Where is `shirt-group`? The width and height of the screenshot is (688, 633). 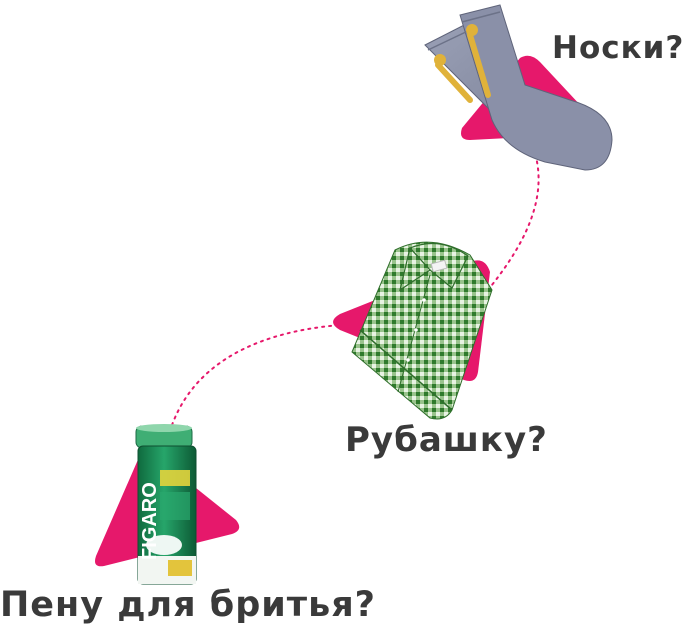
shirt-group is located at coordinates (413, 330).